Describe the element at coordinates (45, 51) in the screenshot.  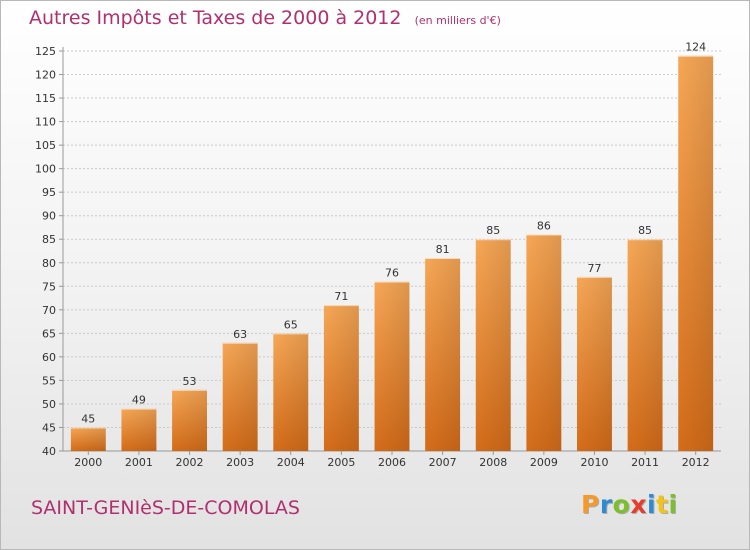
I see `y-tick-label: 125` at that location.